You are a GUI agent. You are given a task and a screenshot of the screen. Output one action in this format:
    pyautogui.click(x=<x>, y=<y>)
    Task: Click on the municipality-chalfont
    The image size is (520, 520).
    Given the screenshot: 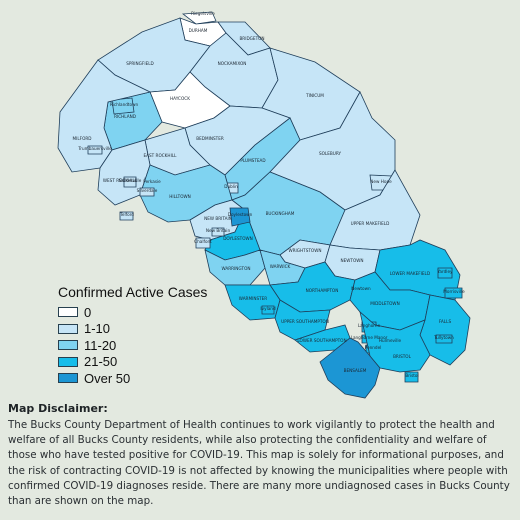 What is the action you would take?
    pyautogui.click(x=203, y=243)
    